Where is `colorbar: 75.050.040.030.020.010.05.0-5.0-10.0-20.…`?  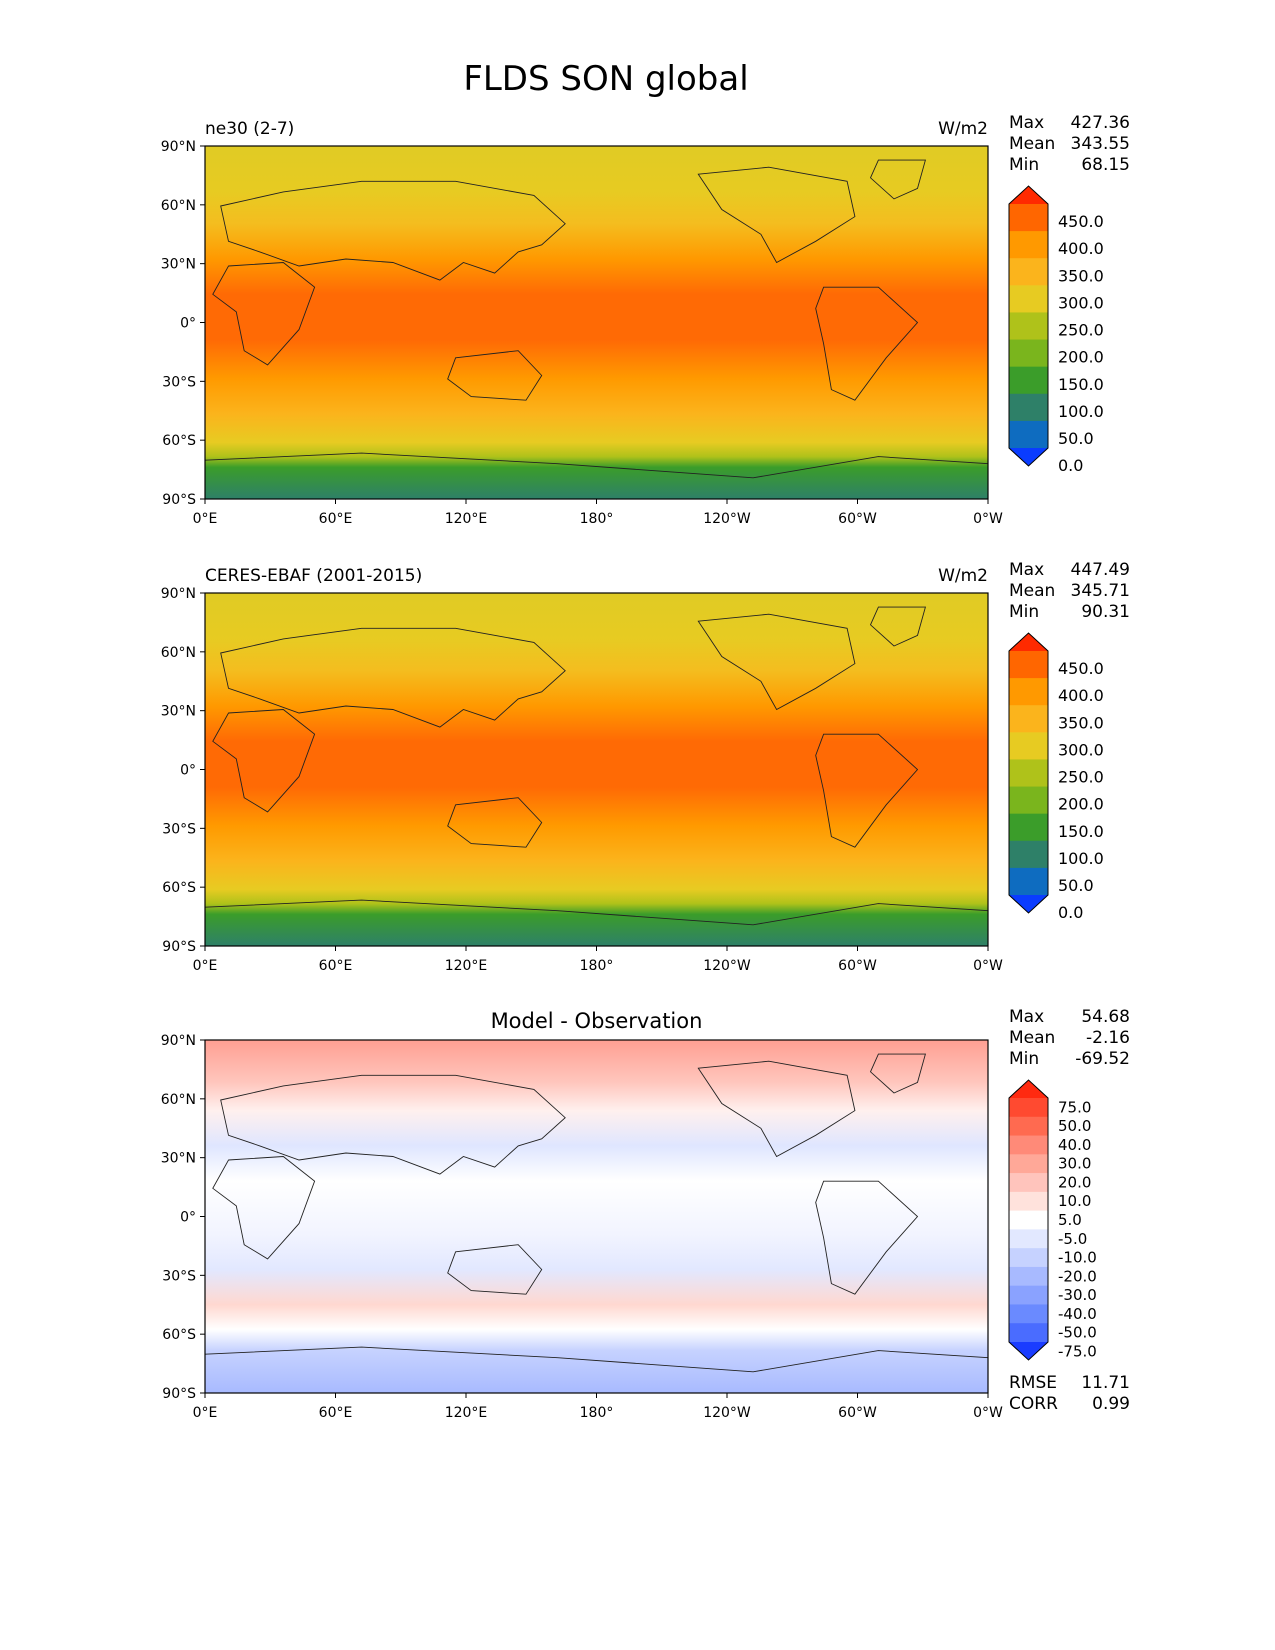 colorbar: 75.050.040.030.020.010.05.0-5.0-10.0-20.… is located at coordinates (1052, 1220).